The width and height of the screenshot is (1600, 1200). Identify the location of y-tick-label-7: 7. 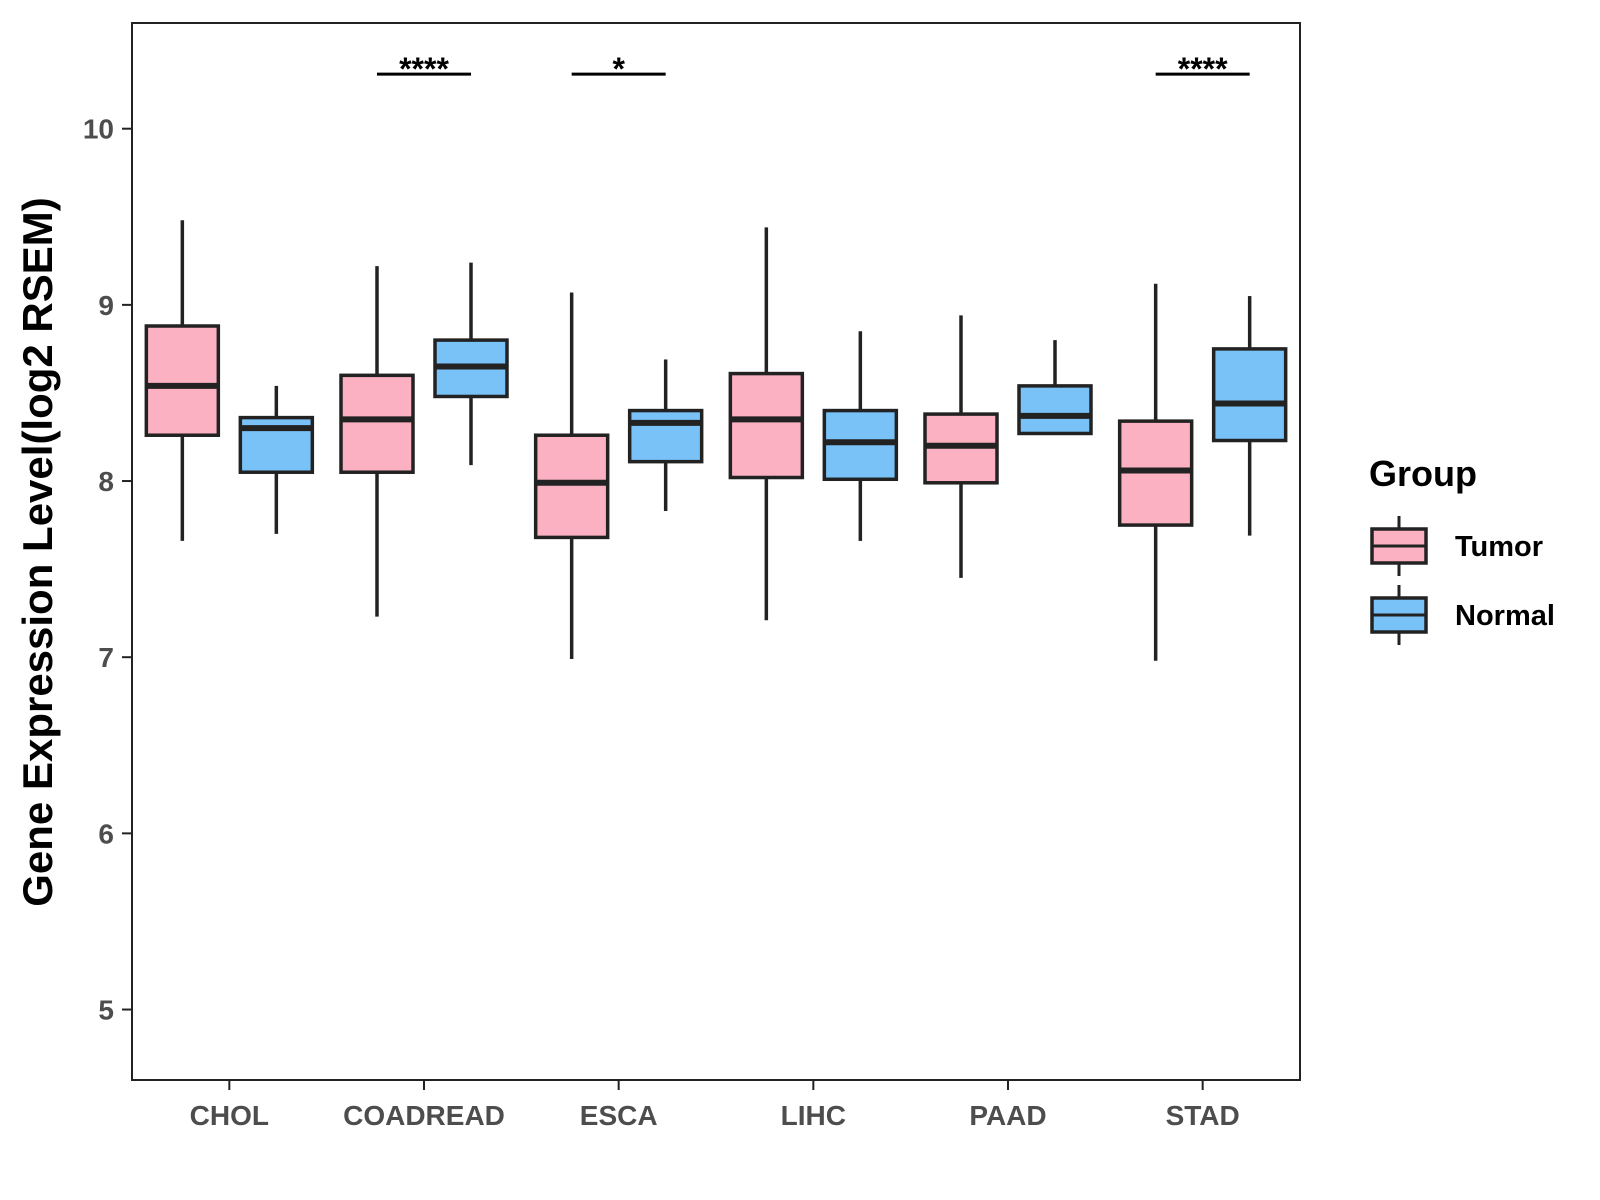
(106, 657).